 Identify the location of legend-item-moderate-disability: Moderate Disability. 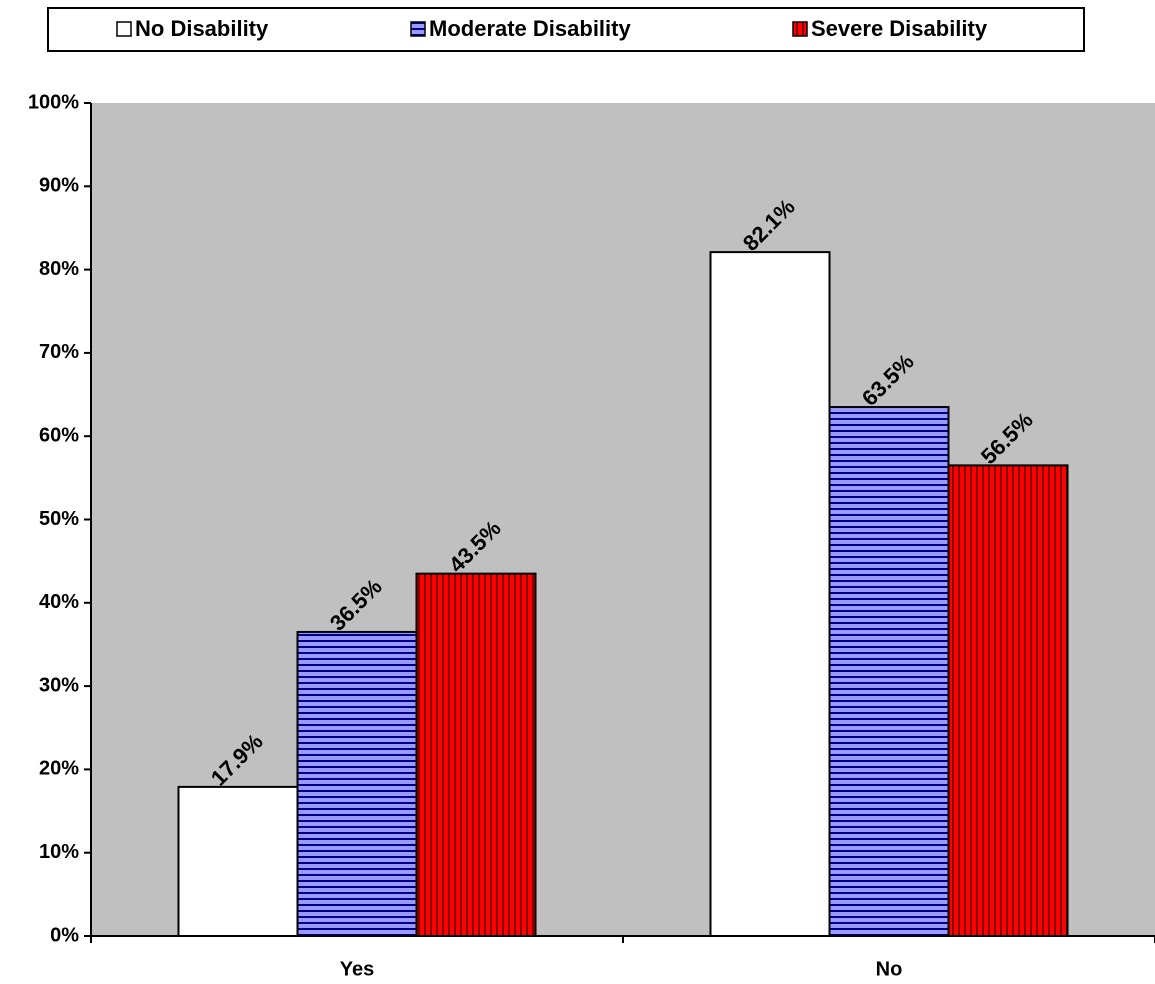
(520, 28).